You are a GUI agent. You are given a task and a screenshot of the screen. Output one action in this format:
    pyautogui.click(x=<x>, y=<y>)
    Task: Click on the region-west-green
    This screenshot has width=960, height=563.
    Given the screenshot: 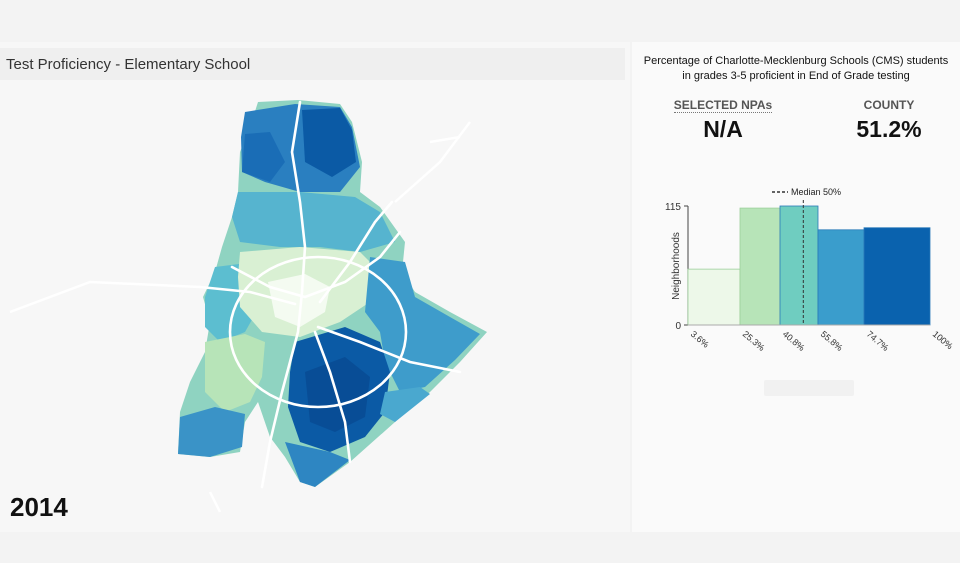 What is the action you would take?
    pyautogui.click(x=235, y=373)
    